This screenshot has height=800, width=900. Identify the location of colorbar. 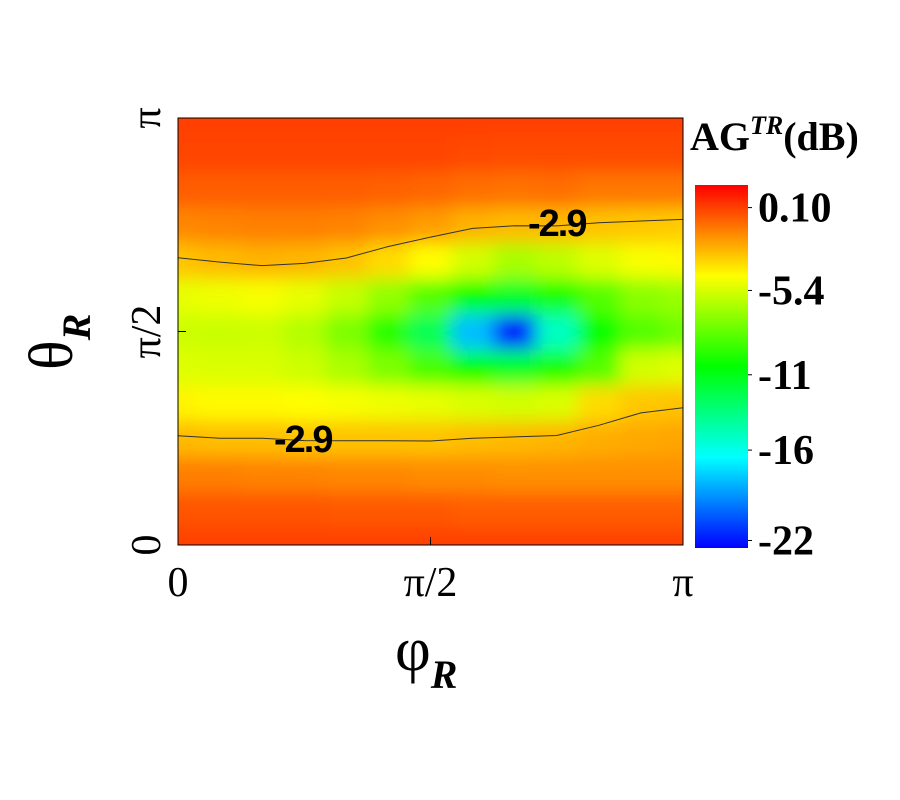
(721, 366).